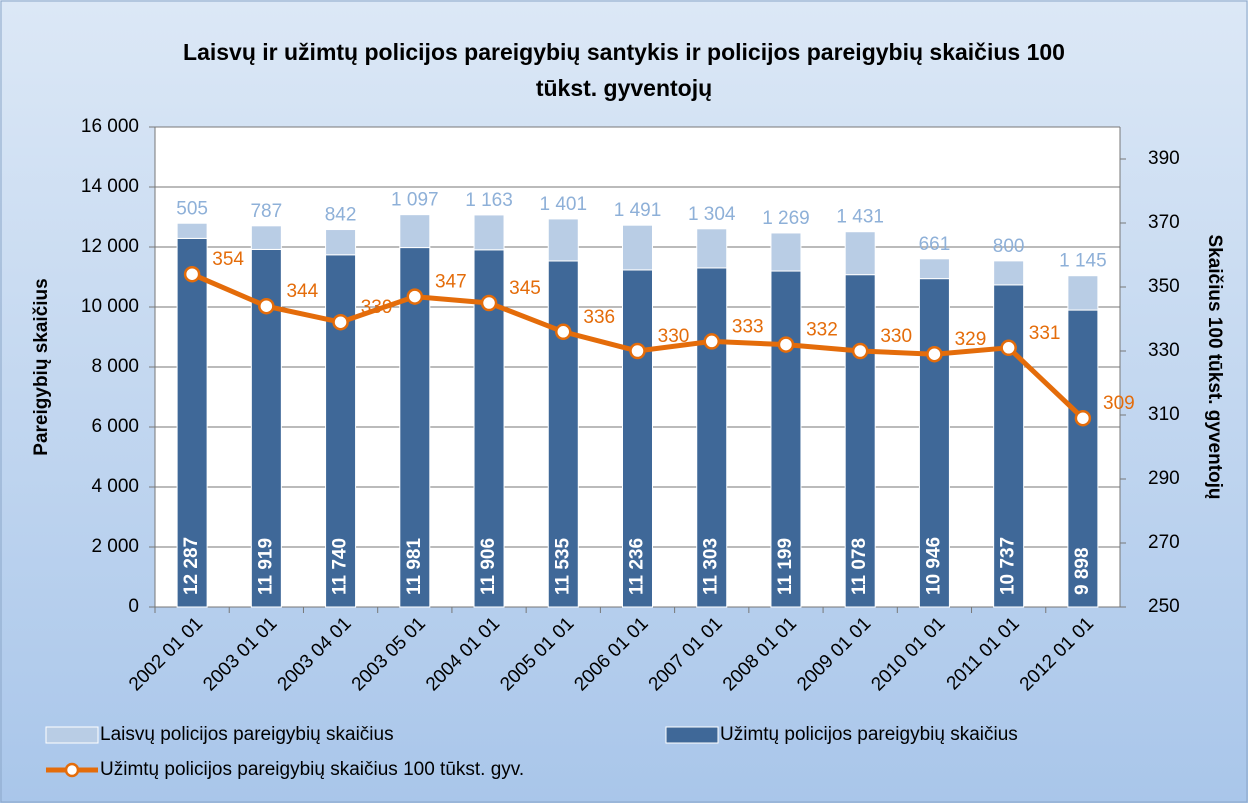 Image resolution: width=1248 pixels, height=803 pixels. What do you see at coordinates (166, 654) in the screenshot?
I see `x-tick-label: 2002 01 01` at bounding box center [166, 654].